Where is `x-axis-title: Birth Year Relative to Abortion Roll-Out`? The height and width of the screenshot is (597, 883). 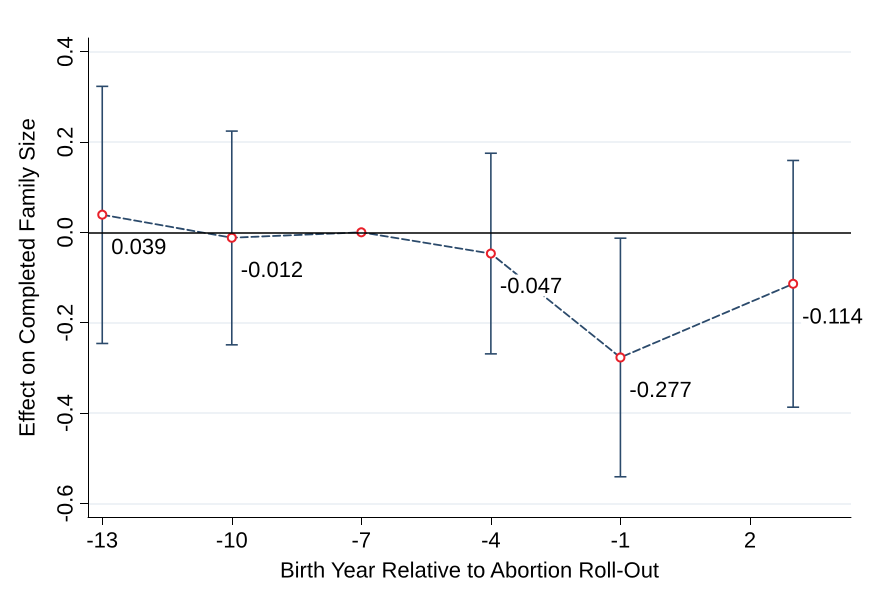 x-axis-title: Birth Year Relative to Abortion Roll-Out is located at coordinates (470, 570).